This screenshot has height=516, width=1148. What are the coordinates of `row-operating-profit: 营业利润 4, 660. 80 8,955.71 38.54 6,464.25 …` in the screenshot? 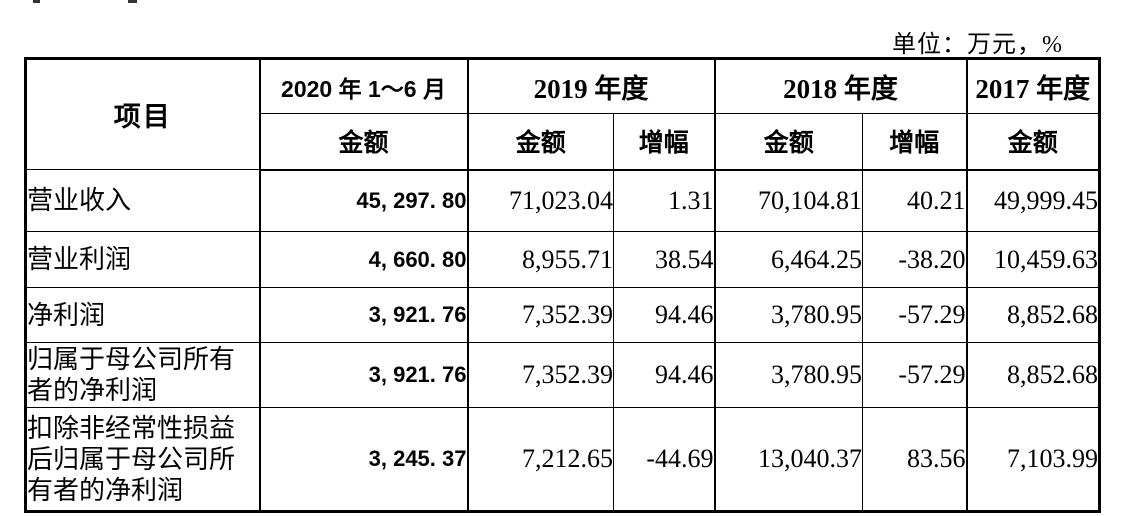 It's located at (562, 259).